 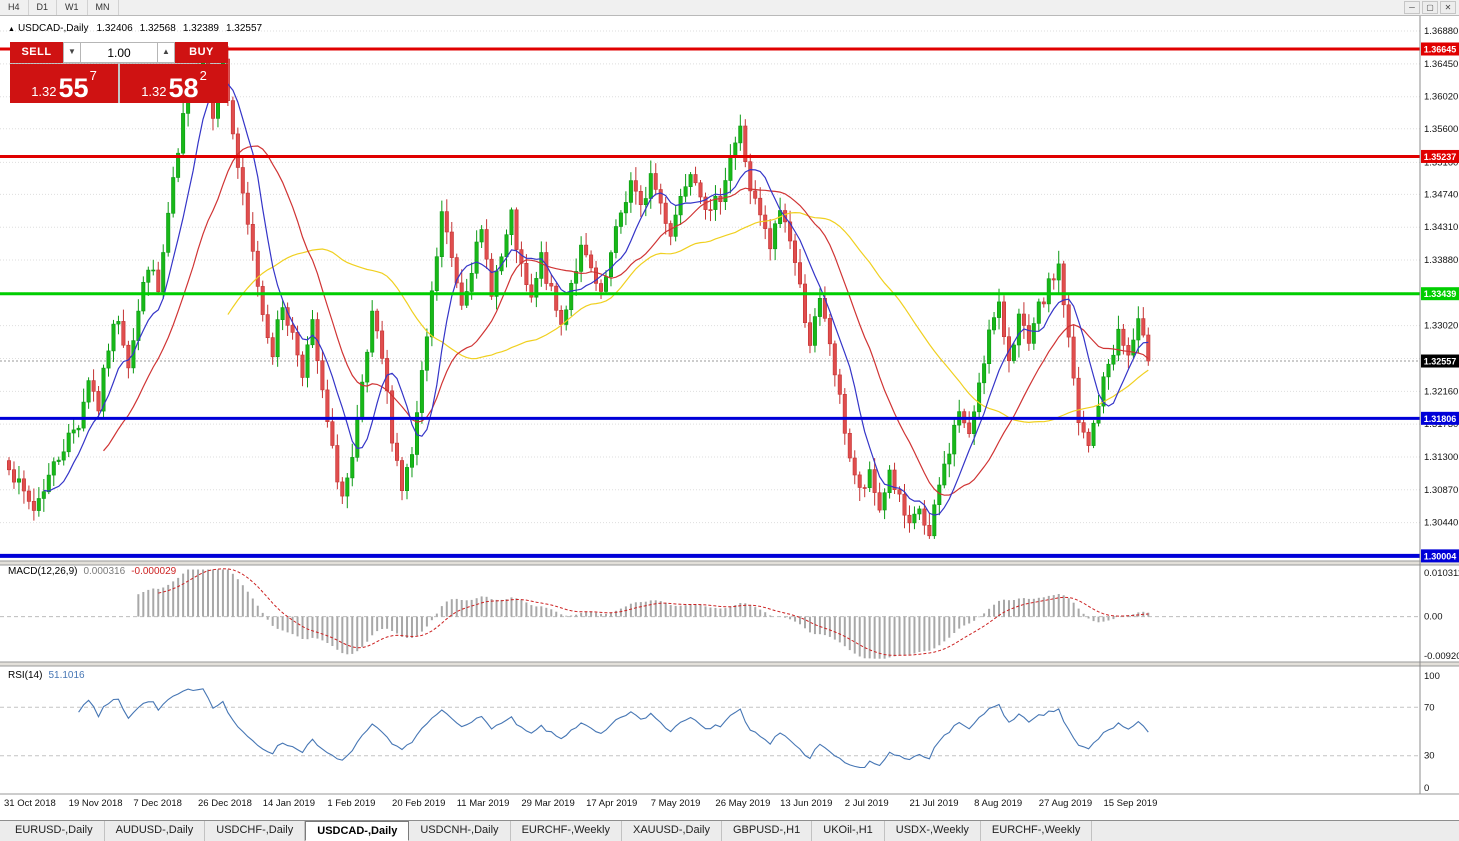 I want to click on price-axis-label: 1.30440, so click(x=1441, y=523).